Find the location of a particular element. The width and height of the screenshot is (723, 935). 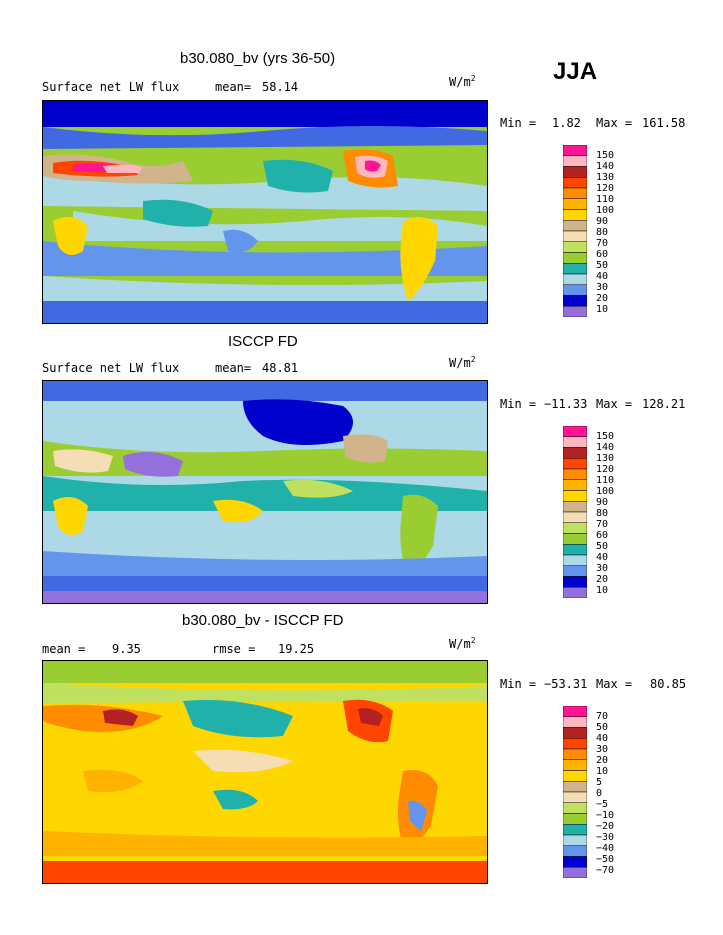

panel1-min-label: Min = is located at coordinates (518, 123).